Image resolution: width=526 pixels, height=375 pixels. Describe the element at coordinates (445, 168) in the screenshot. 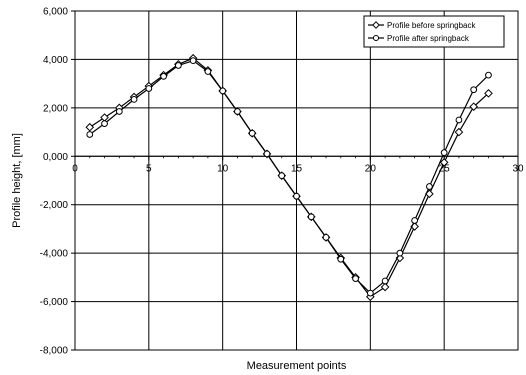

I see `x-tick-label: 25` at that location.